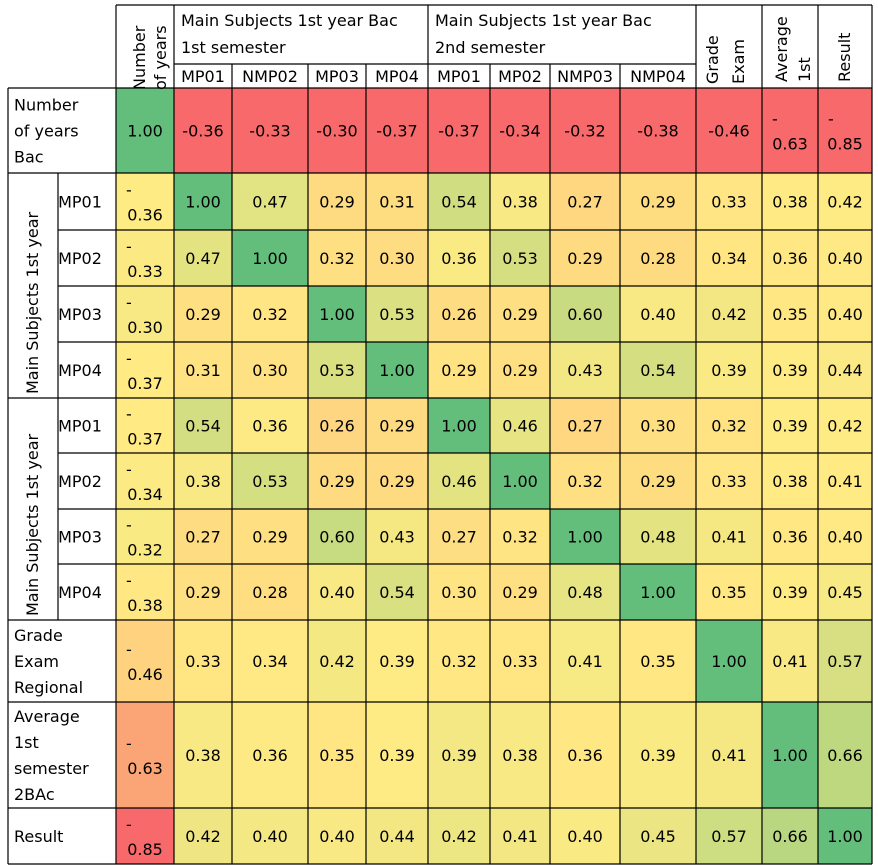  Describe the element at coordinates (129, 743) in the screenshot. I see `cell-value-sign: -` at that location.